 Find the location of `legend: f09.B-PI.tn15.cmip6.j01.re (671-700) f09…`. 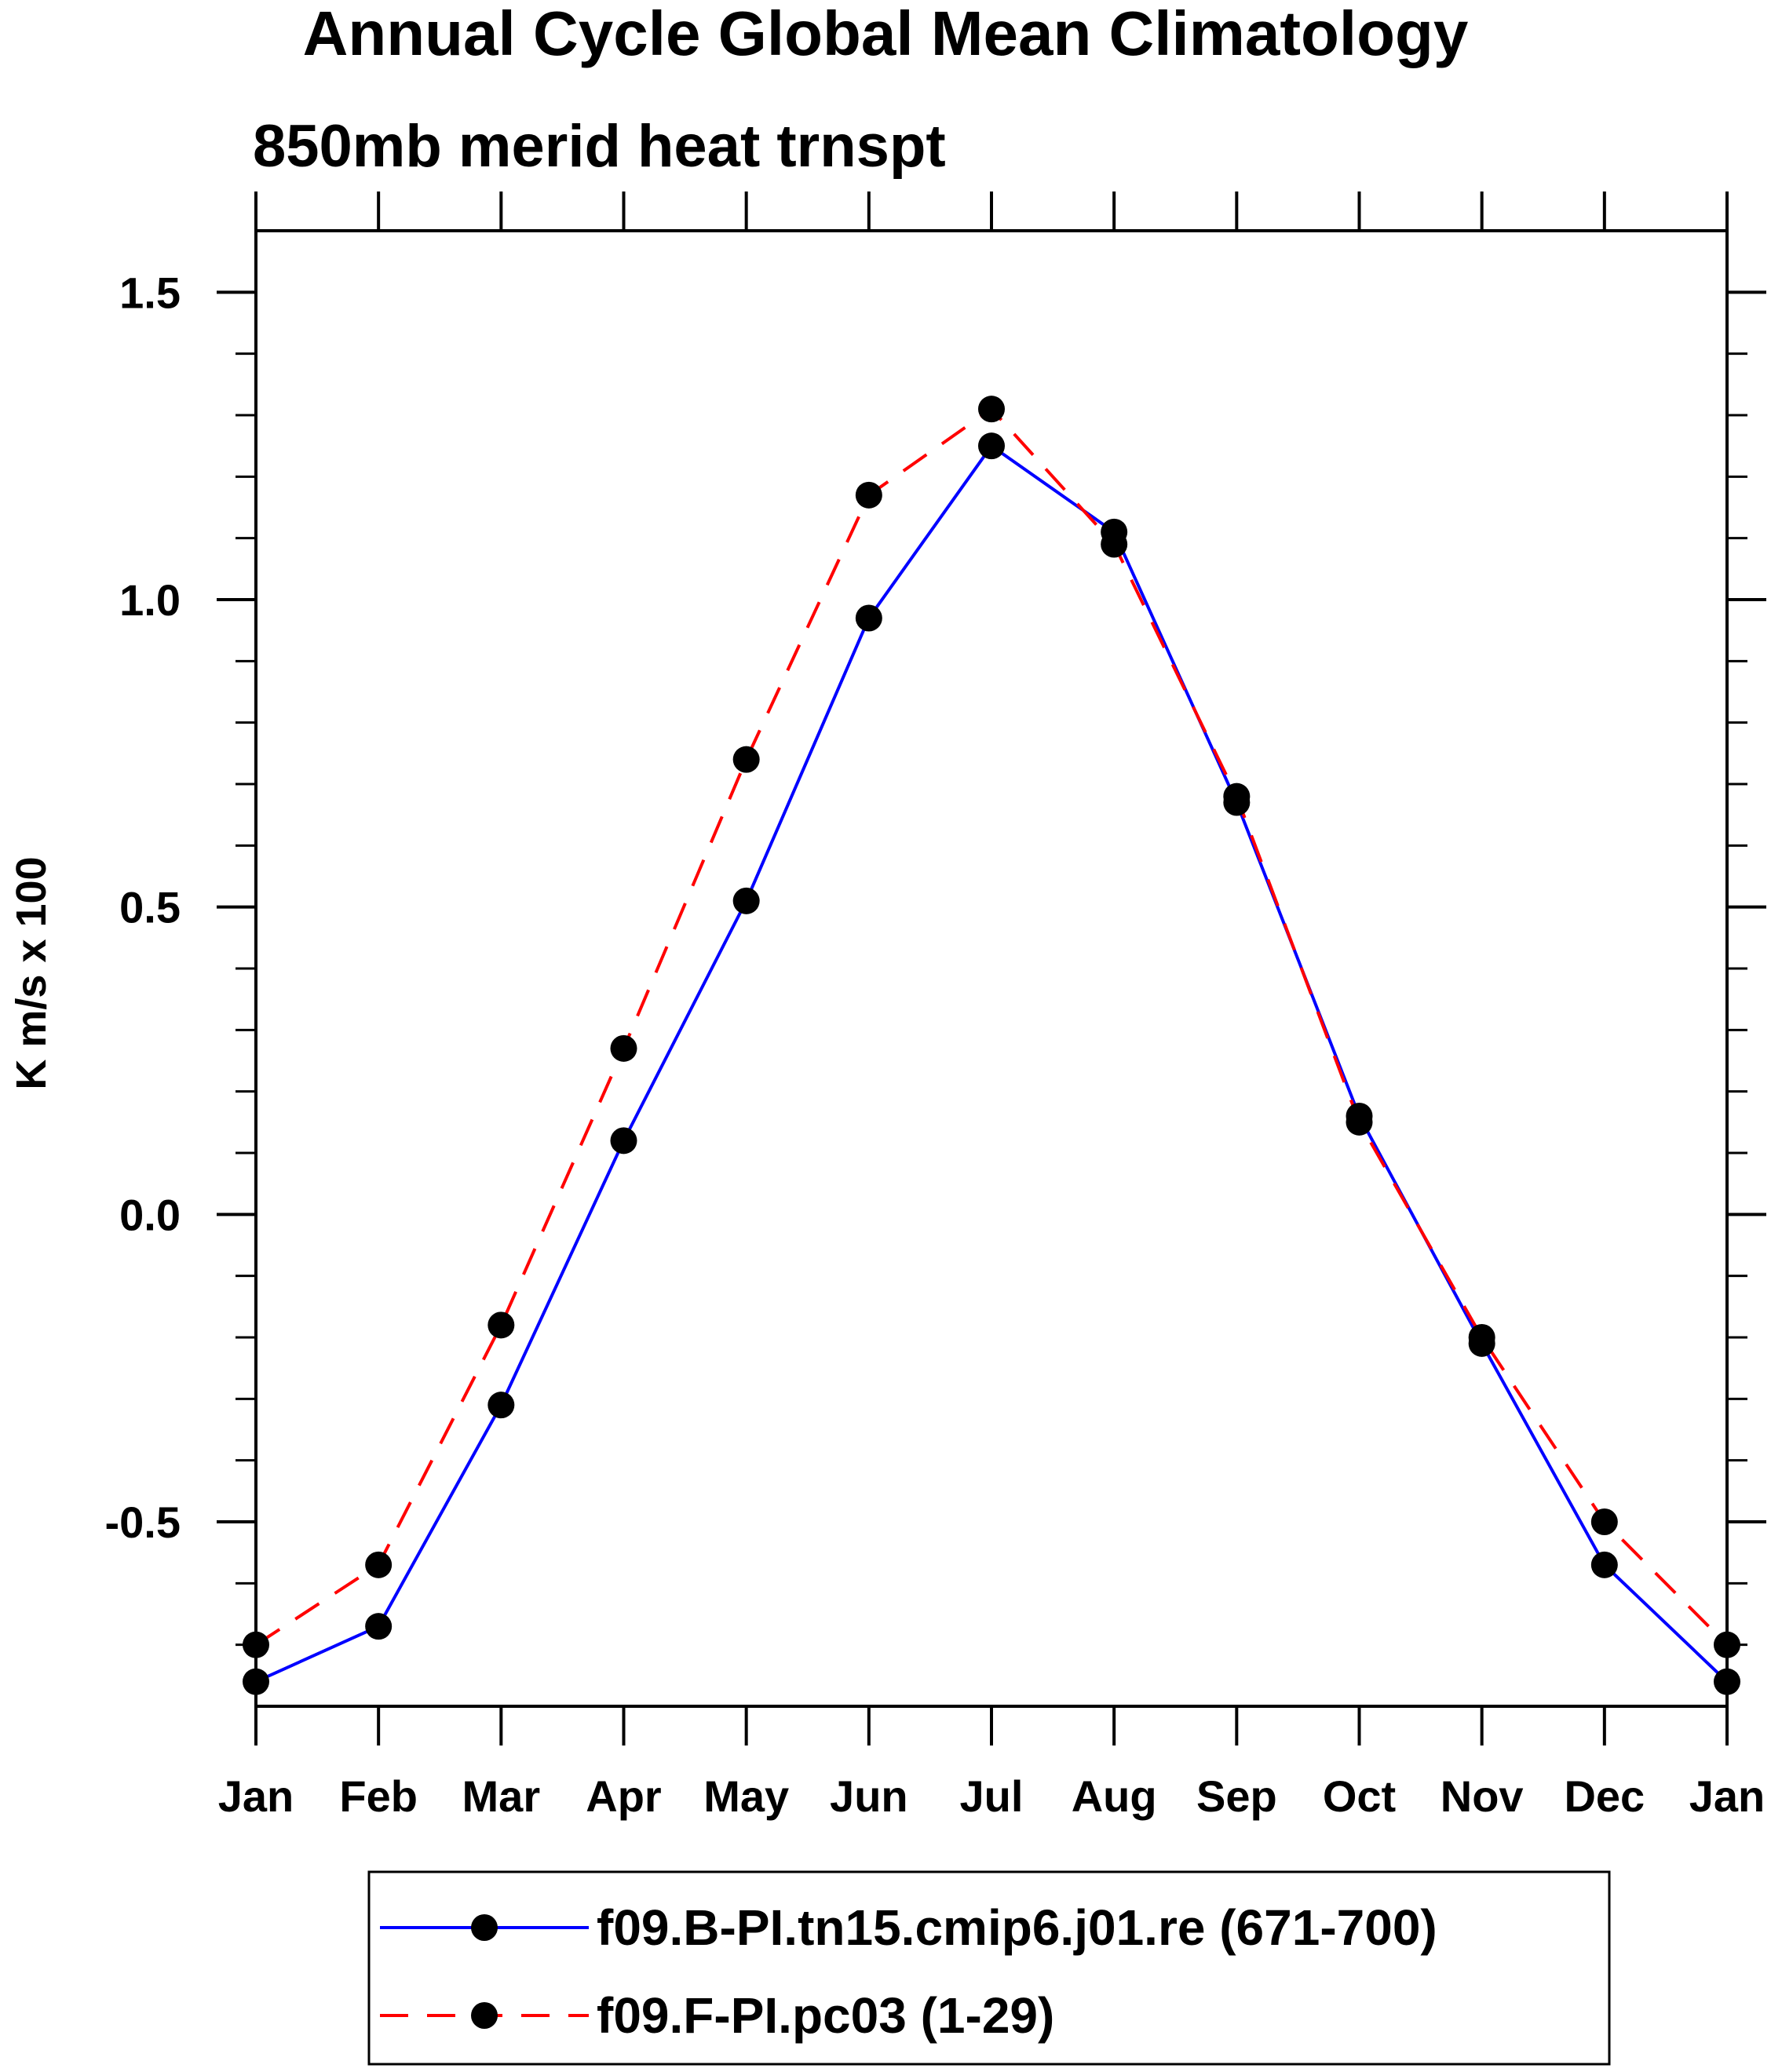

legend: f09.B-PI.tn15.cmip6.j01.re (671-700) f09… is located at coordinates (989, 1968).